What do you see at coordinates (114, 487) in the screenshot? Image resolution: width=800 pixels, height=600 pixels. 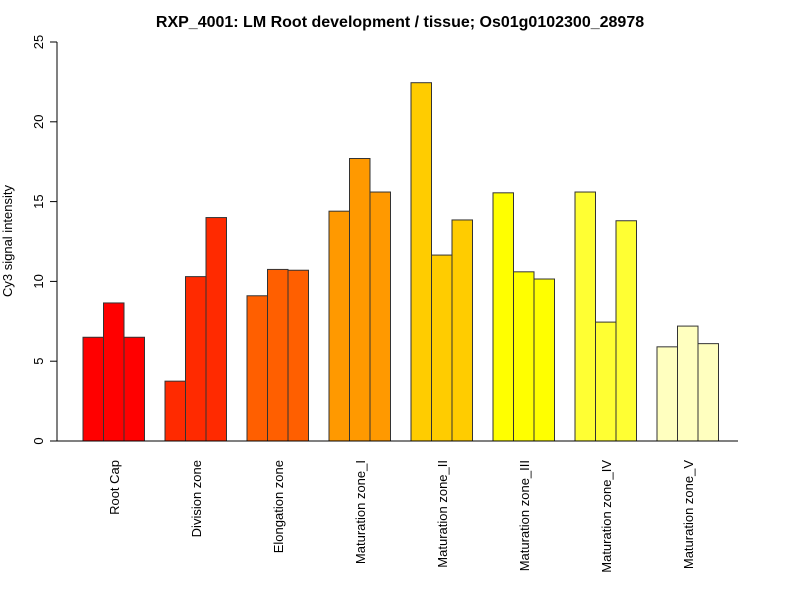 I see `category-label: Root Cap` at bounding box center [114, 487].